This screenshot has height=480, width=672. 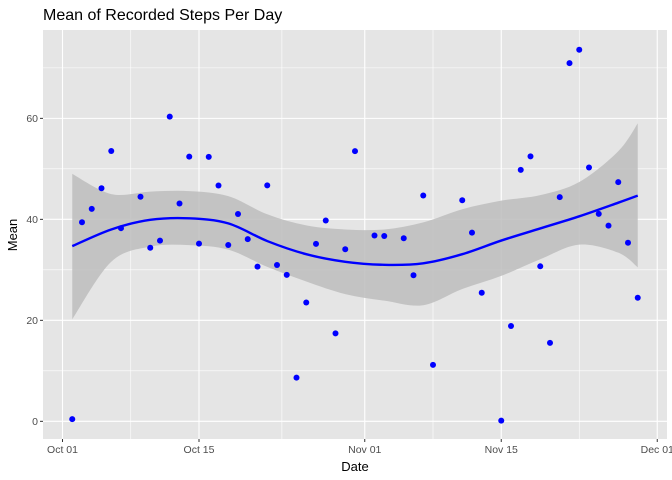 I want to click on y-tick-label: 0, so click(x=35, y=422).